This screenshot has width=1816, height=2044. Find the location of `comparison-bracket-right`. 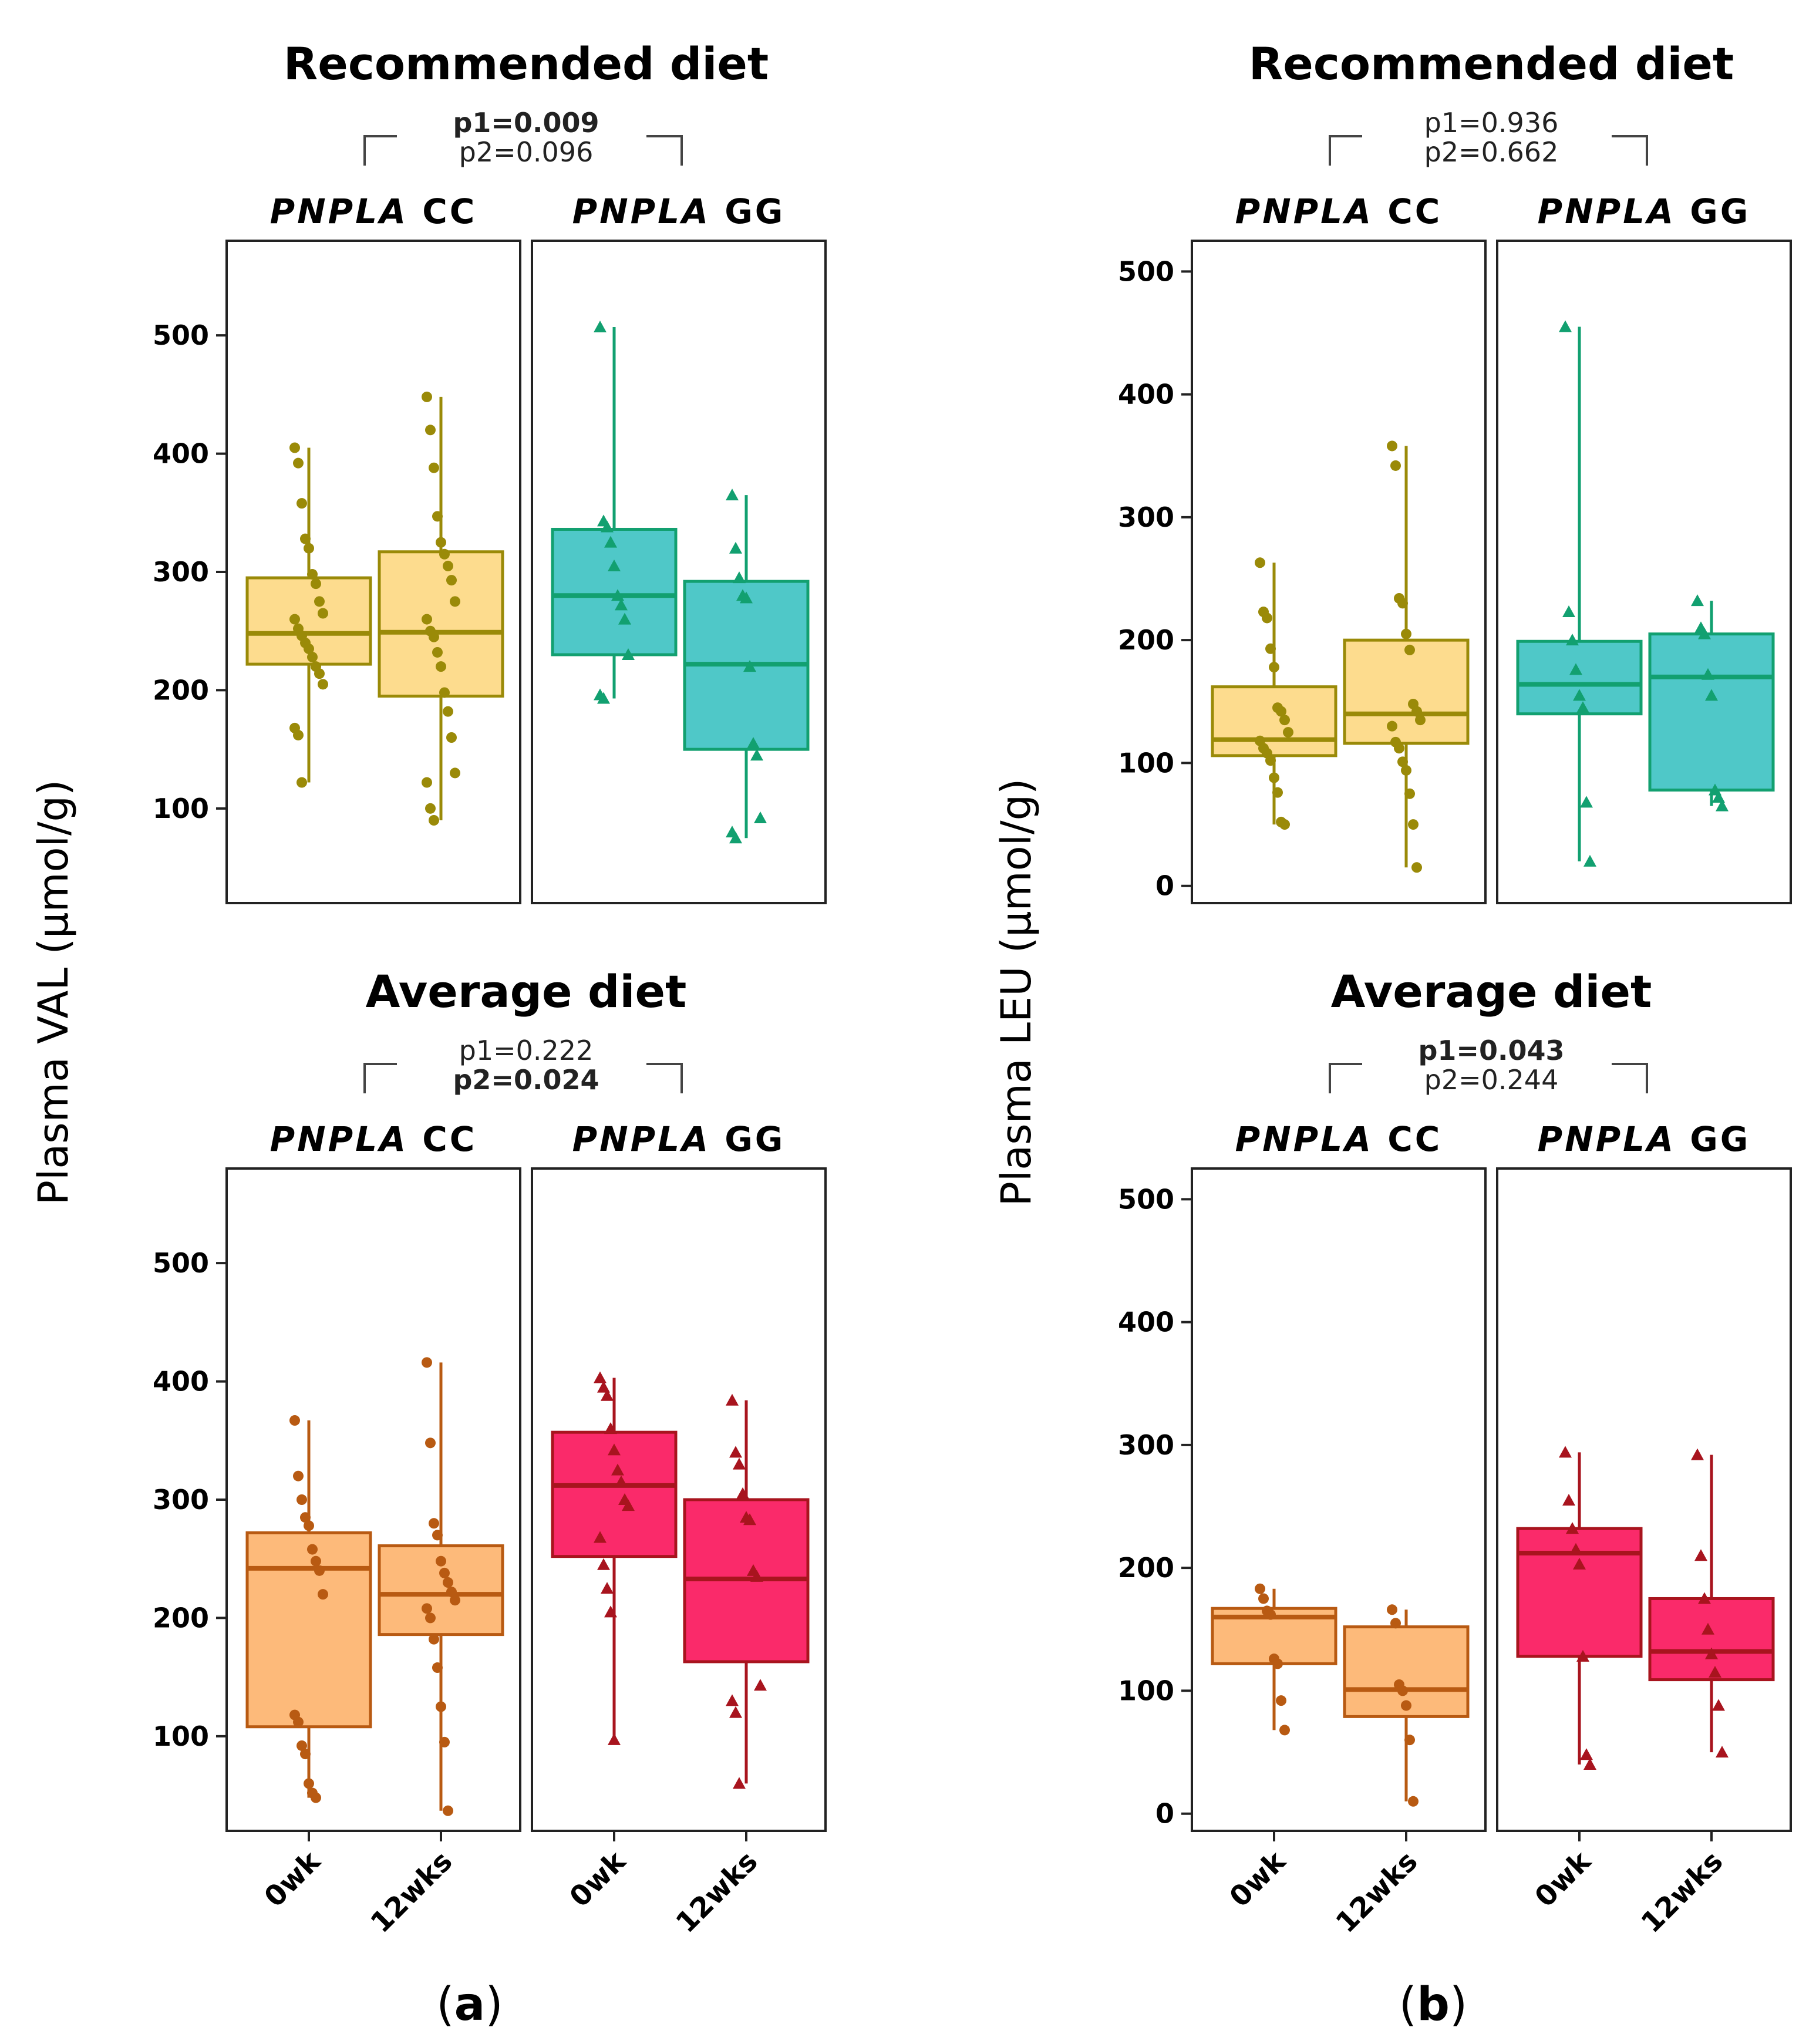

comparison-bracket-right is located at coordinates (1630, 150).